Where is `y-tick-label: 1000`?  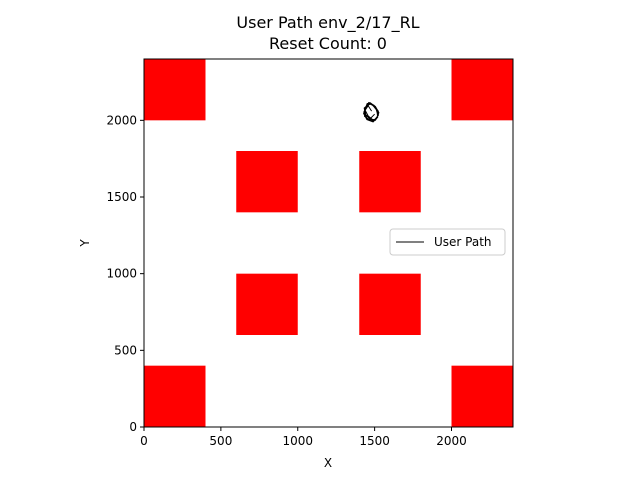 y-tick-label: 1000 is located at coordinates (121, 274).